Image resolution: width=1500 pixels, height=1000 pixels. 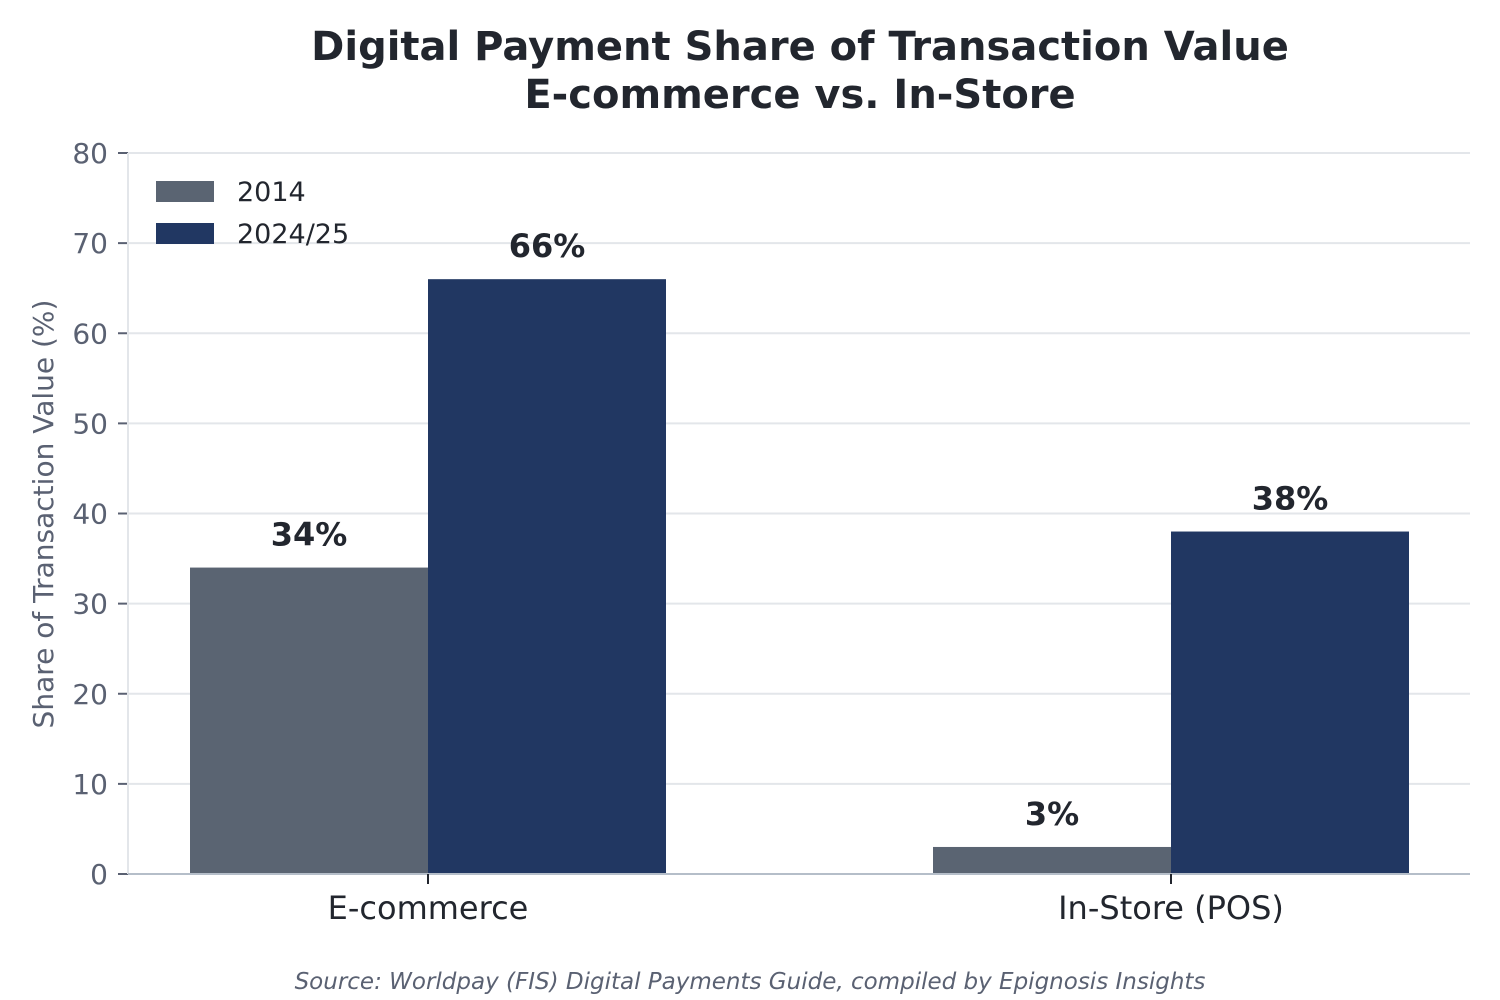 I want to click on data-label: 34%, so click(x=309, y=535).